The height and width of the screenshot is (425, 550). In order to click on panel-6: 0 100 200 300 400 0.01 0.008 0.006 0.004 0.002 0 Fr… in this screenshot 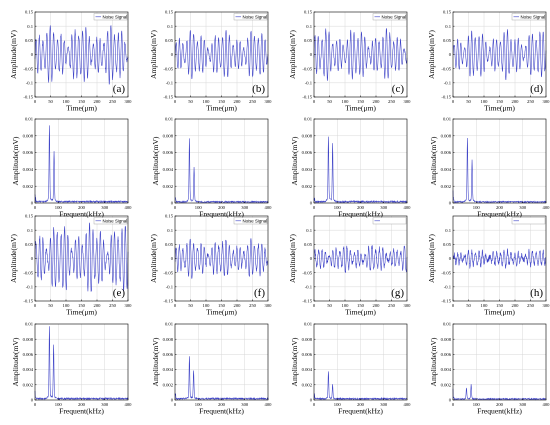, I will do `click(211, 168)`.